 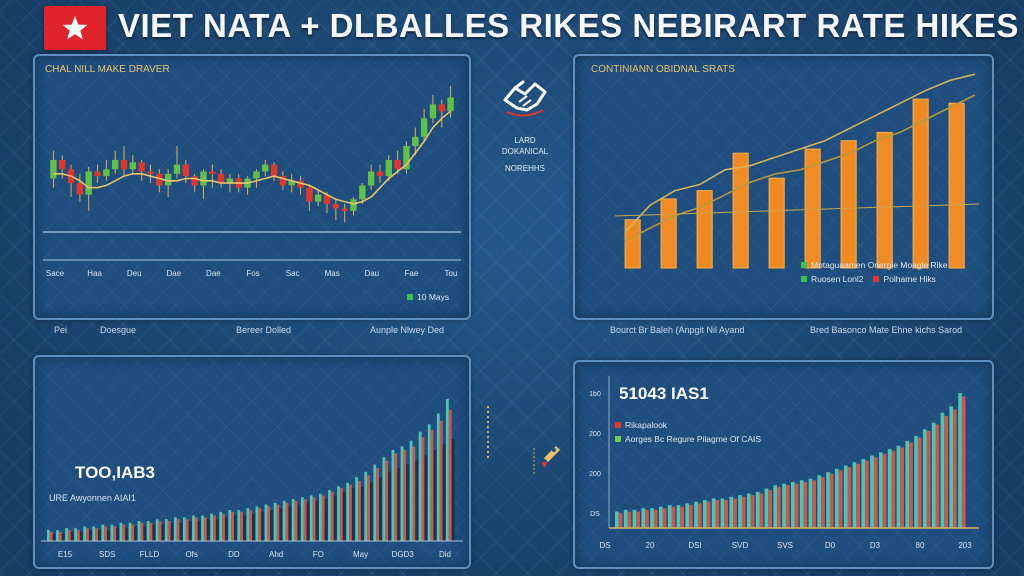 What do you see at coordinates (909, 279) in the screenshot?
I see `legend-label: Polhame Hiks` at bounding box center [909, 279].